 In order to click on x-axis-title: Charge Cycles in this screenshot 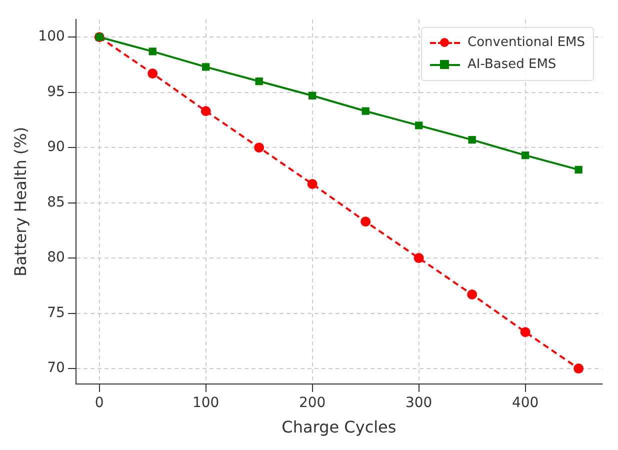, I will do `click(339, 427)`.